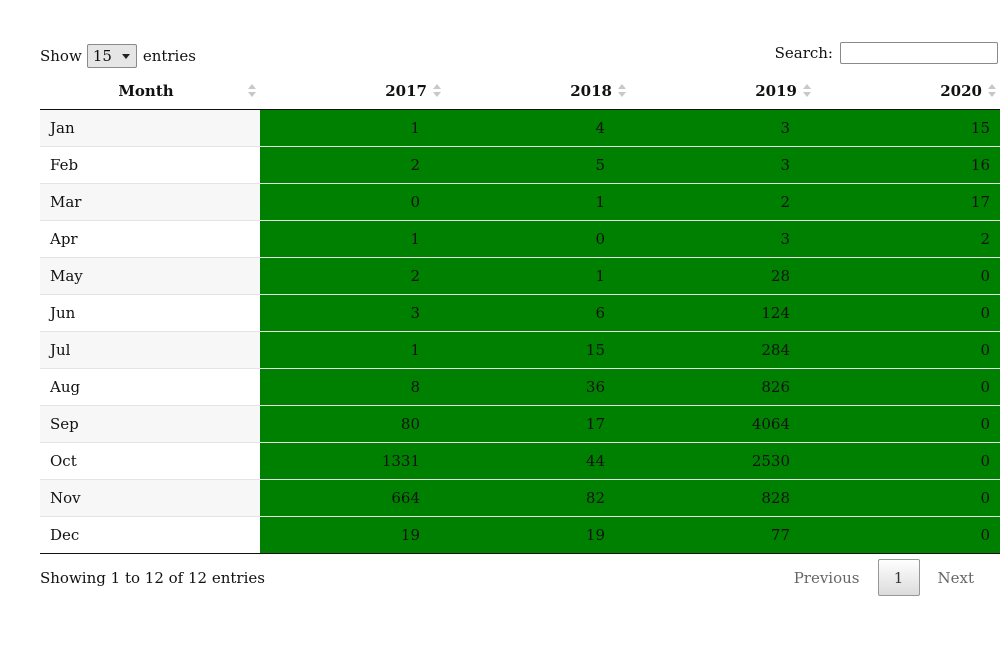 The image size is (1000, 671). Describe the element at coordinates (722, 276) in the screenshot. I see `value-cell-2019: 28` at that location.